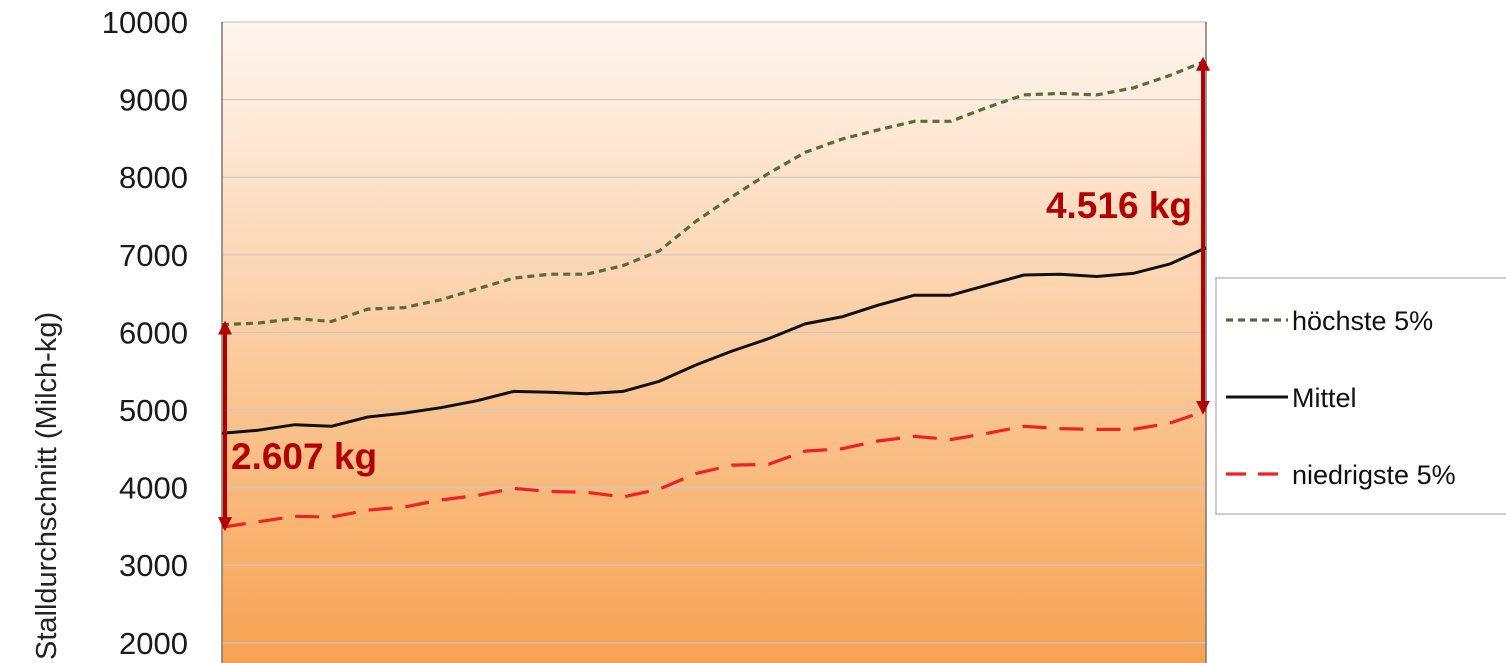 The height and width of the screenshot is (663, 1506). What do you see at coordinates (1324, 398) in the screenshot?
I see `legend-label-mittel: Mittel` at bounding box center [1324, 398].